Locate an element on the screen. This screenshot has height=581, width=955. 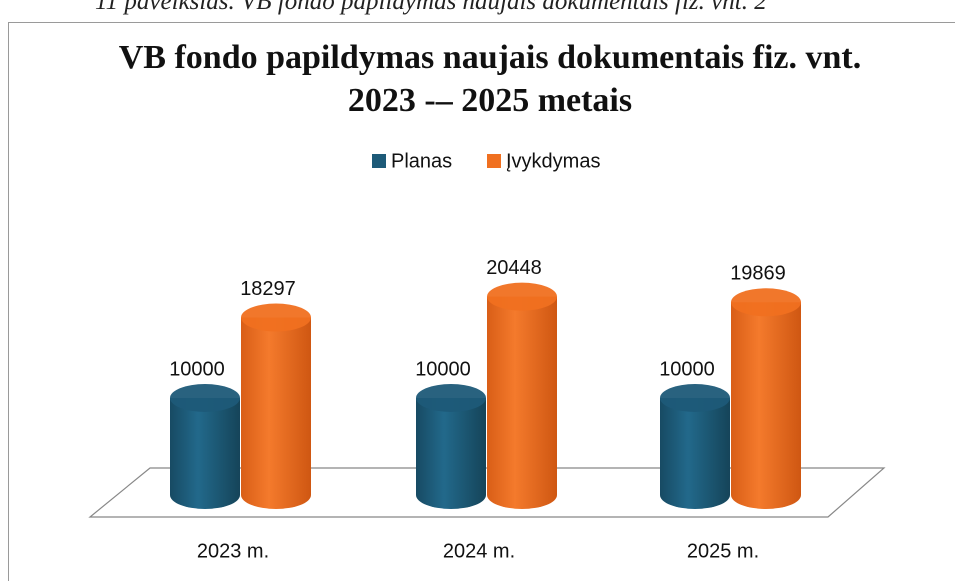
data-label: 19869 is located at coordinates (758, 274).